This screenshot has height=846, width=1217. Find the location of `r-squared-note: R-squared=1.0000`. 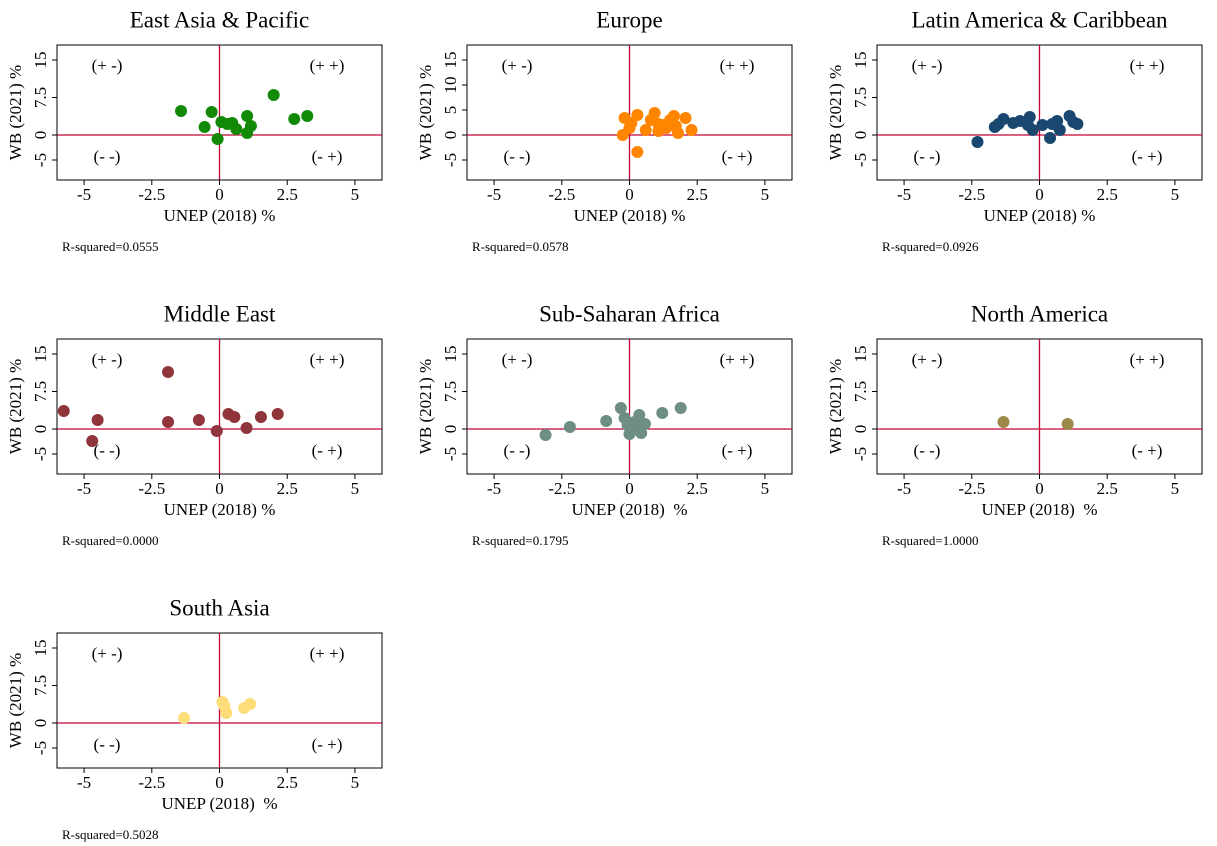

r-squared-note: R-squared=1.0000 is located at coordinates (930, 540).